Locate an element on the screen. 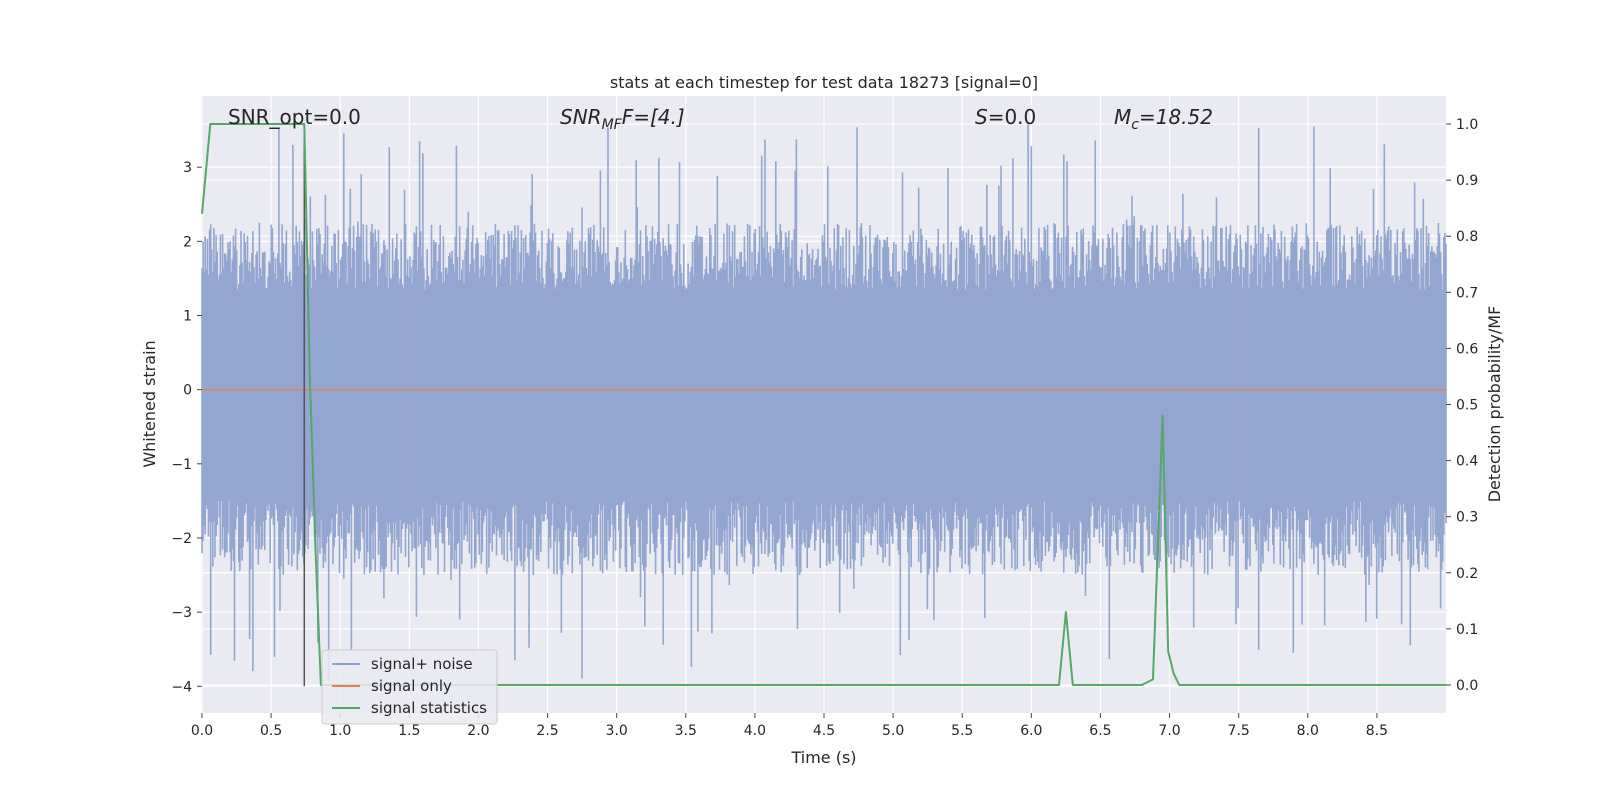 The height and width of the screenshot is (800, 1600). x-tick-label: 3.5 is located at coordinates (686, 731).